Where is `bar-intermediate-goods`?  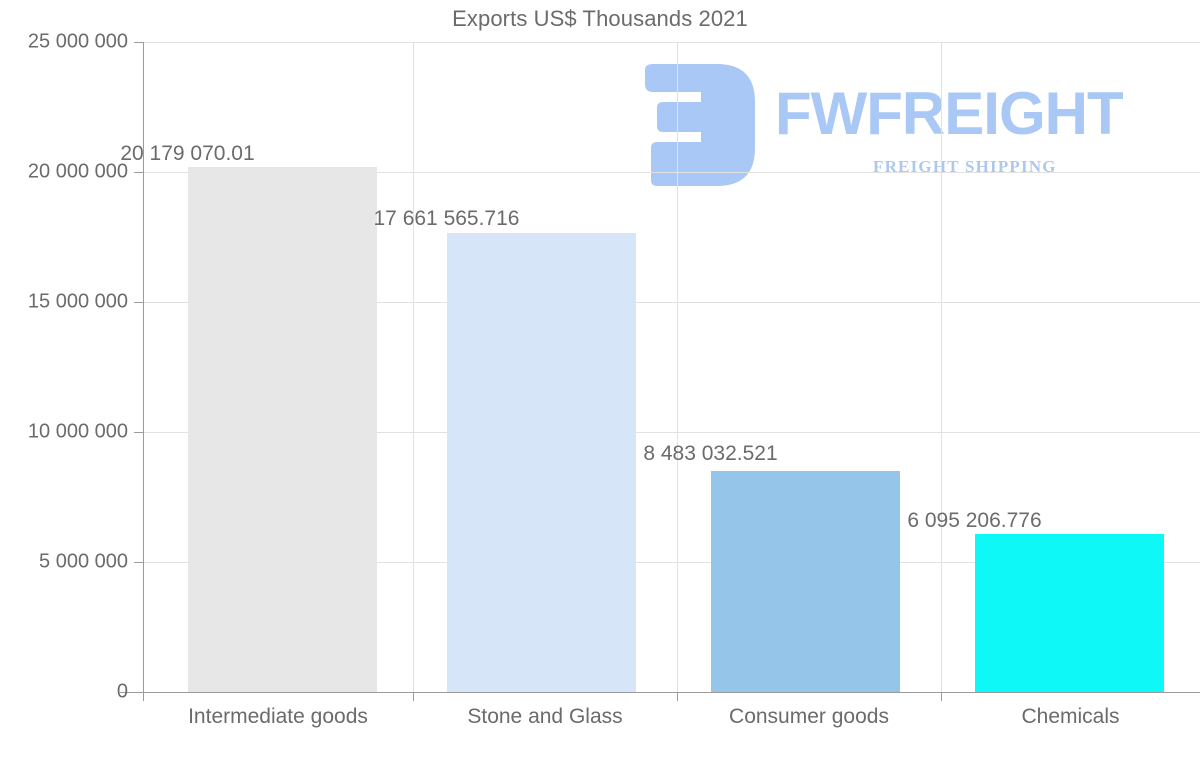
bar-intermediate-goods is located at coordinates (282, 429).